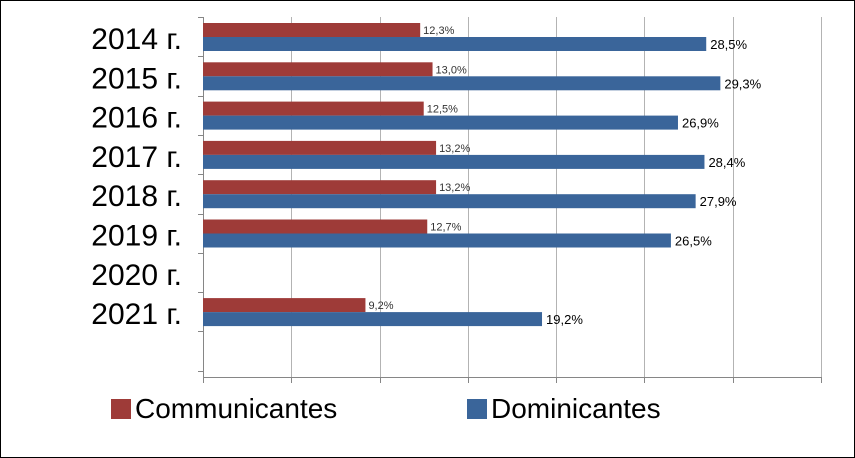 Image resolution: width=855 pixels, height=458 pixels. What do you see at coordinates (564, 319) in the screenshot?
I see `data-label: 19,2%` at bounding box center [564, 319].